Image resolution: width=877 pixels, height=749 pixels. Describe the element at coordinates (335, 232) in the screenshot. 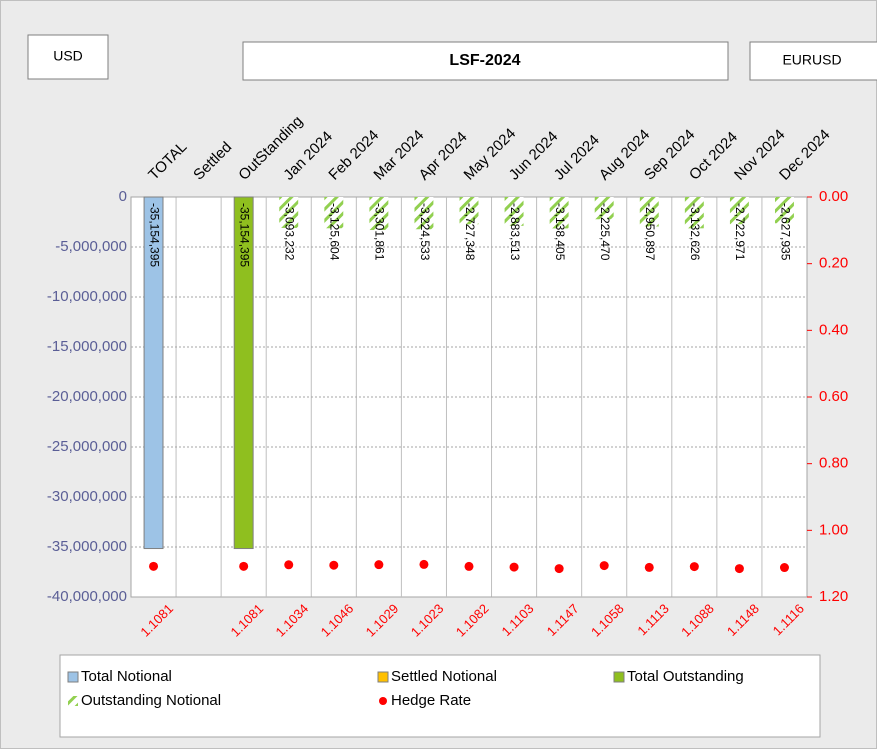

I see `data-label: -3,125,604` at that location.